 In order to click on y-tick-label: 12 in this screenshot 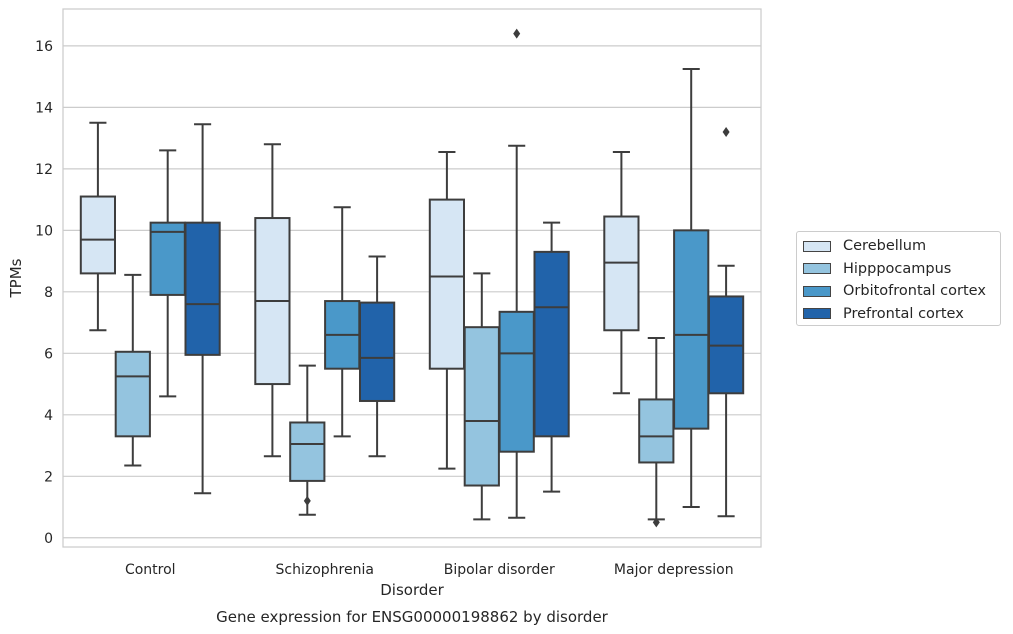, I will do `click(44, 170)`.